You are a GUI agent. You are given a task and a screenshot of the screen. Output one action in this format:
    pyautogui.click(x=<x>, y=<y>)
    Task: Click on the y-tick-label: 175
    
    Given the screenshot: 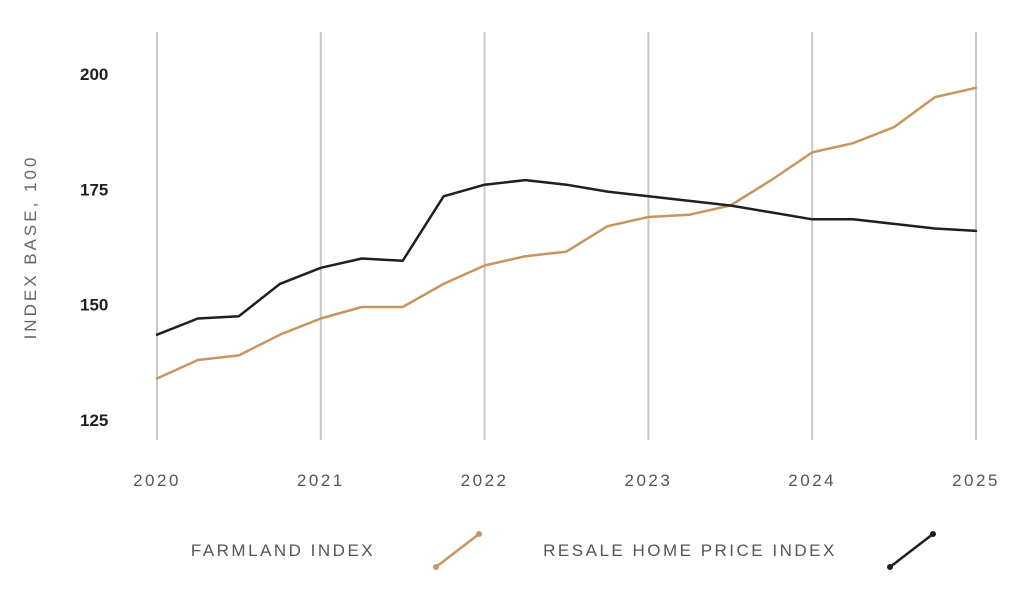 What is the action you would take?
    pyautogui.click(x=94, y=189)
    